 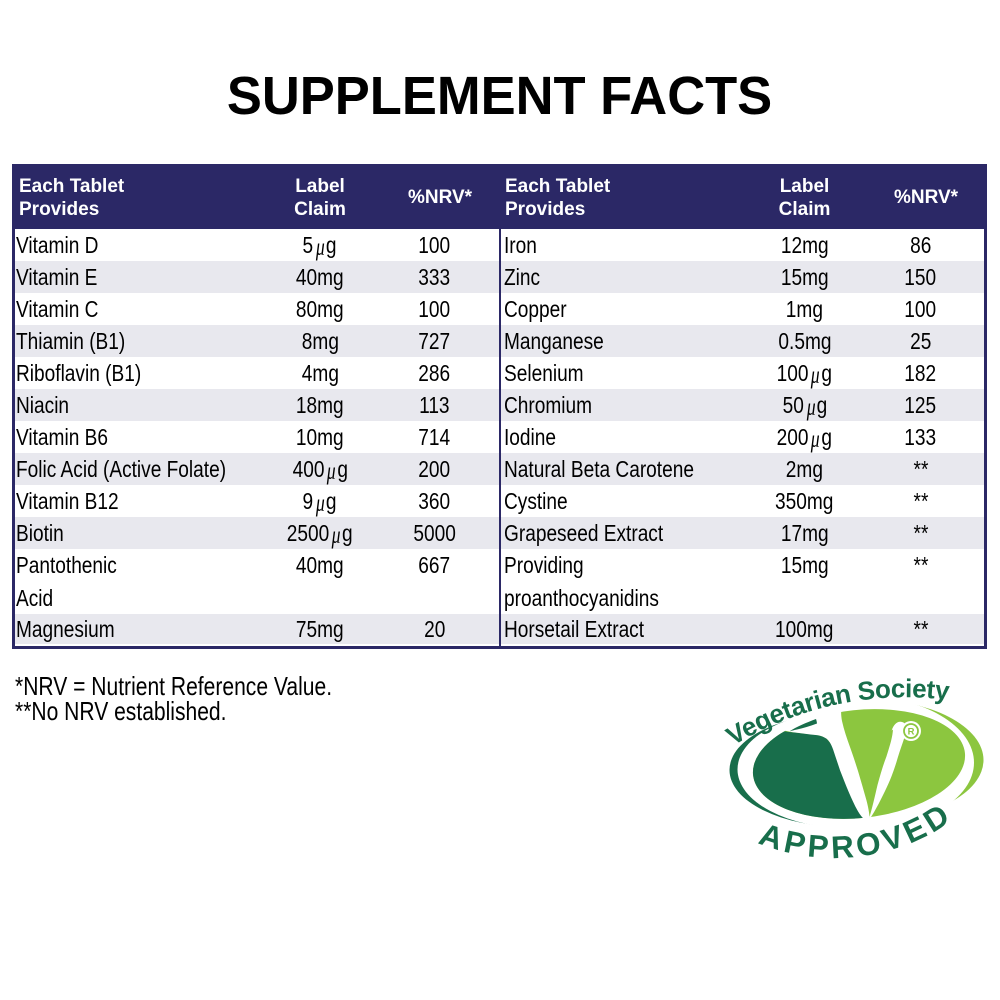 I want to click on svg-text: R, so click(x=911, y=732).